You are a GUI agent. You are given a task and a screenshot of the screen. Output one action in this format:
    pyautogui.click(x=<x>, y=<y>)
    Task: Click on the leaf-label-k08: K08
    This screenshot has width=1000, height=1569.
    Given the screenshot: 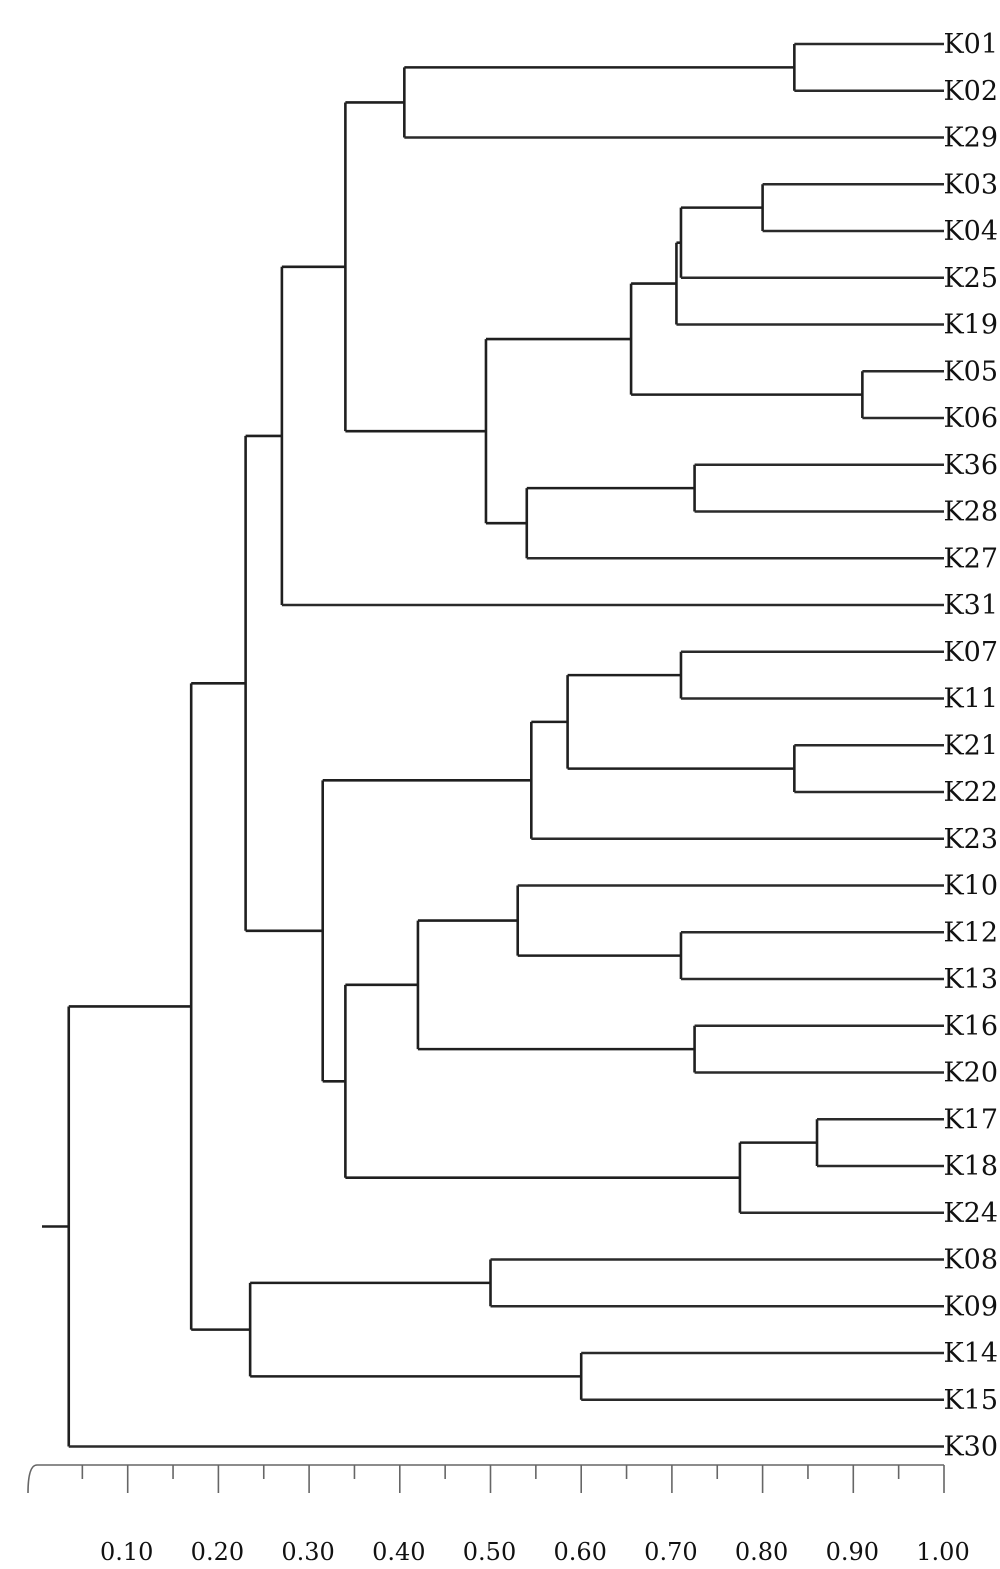 What is the action you would take?
    pyautogui.click(x=970, y=1260)
    